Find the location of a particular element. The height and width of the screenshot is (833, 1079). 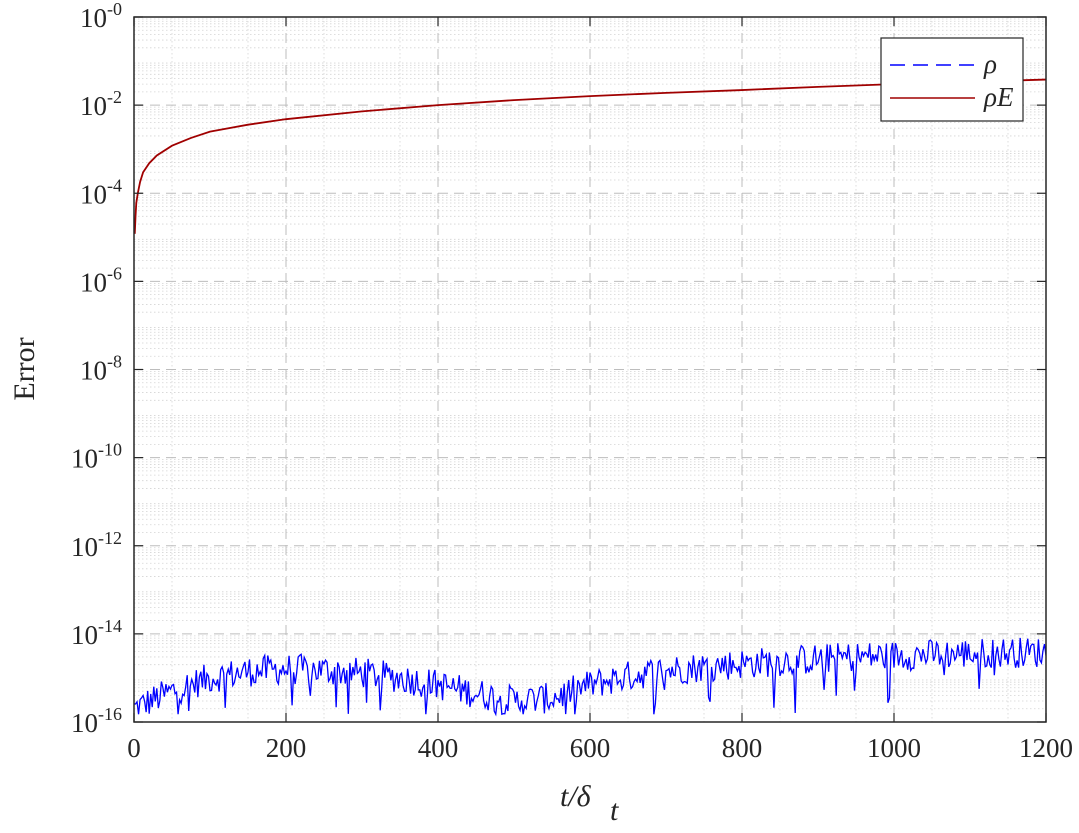

series-line-rho is located at coordinates (590, 677).